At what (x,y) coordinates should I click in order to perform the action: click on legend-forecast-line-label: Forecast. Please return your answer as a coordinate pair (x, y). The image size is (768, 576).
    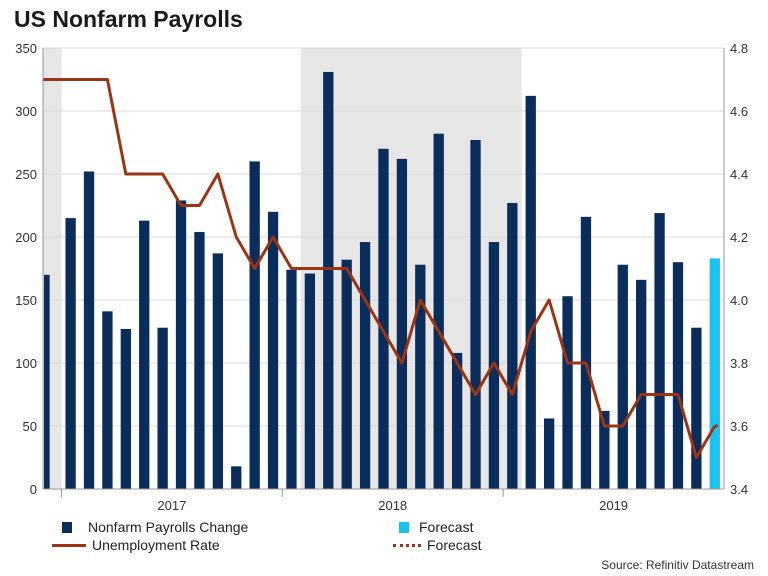
    Looking at the image, I should click on (454, 545).